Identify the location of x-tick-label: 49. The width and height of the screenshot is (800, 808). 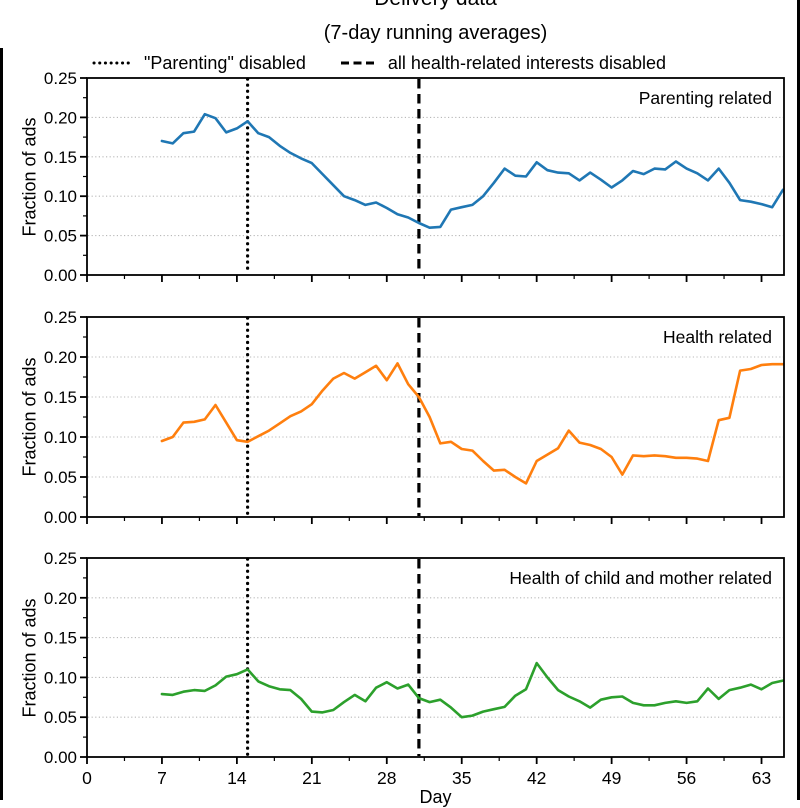
(611, 778).